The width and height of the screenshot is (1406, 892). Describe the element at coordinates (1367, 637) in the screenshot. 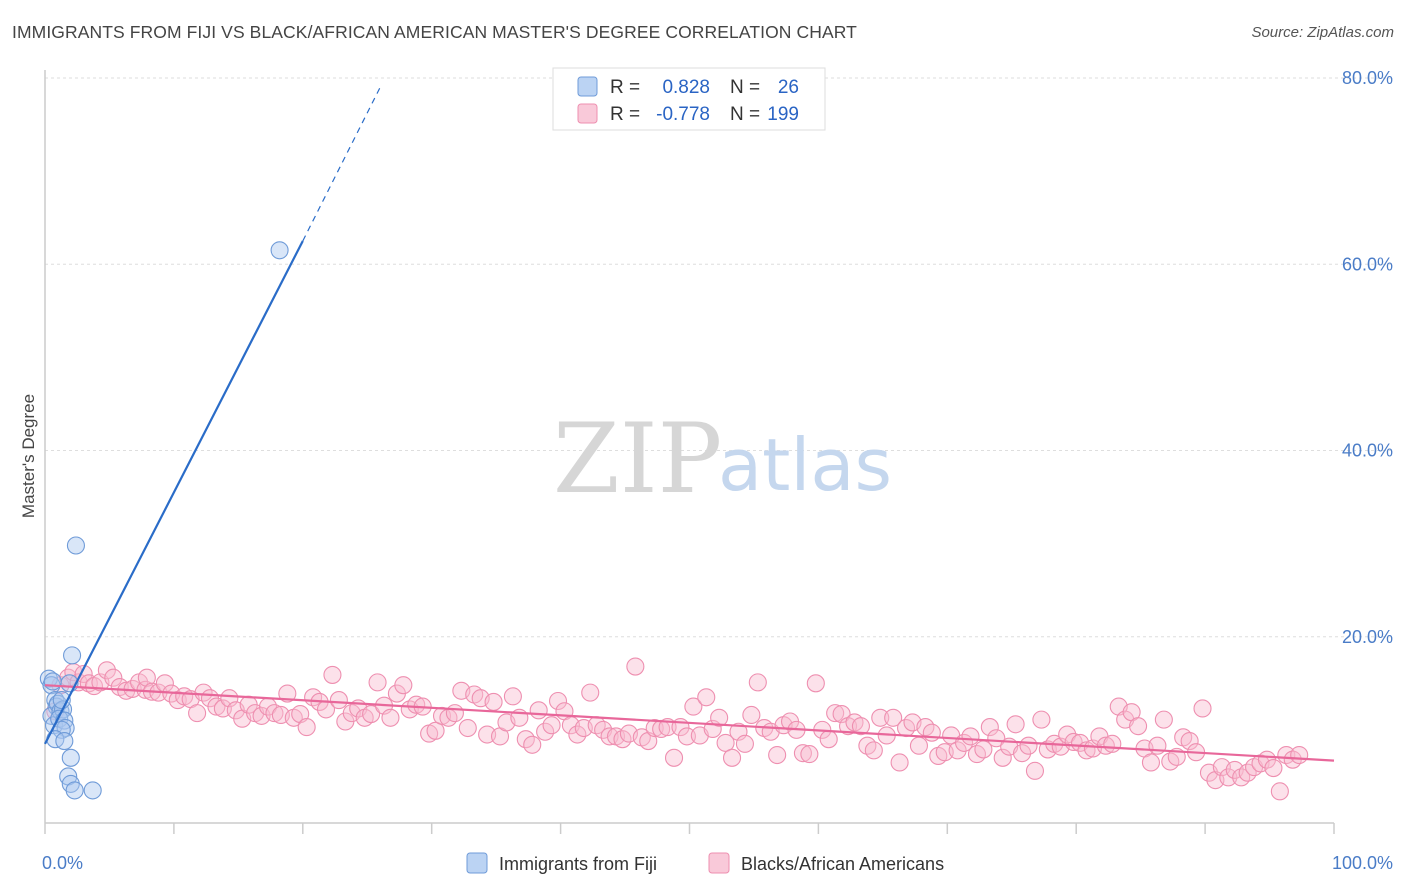

I see `y-tick-label-20: 20.0%` at that location.